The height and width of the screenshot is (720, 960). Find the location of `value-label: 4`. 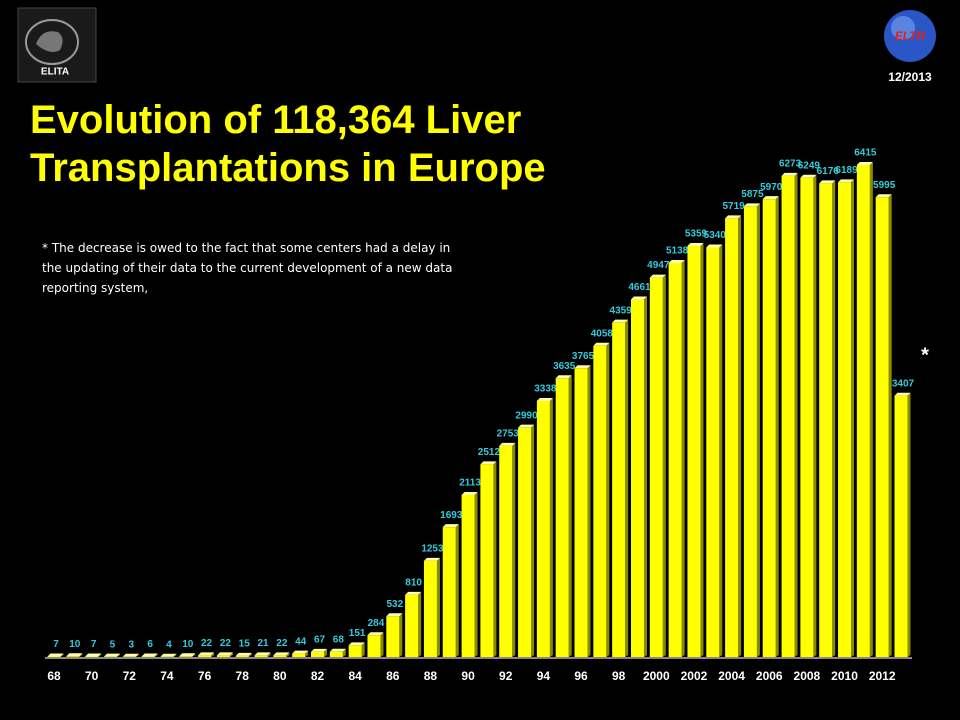

value-label: 4 is located at coordinates (169, 644).